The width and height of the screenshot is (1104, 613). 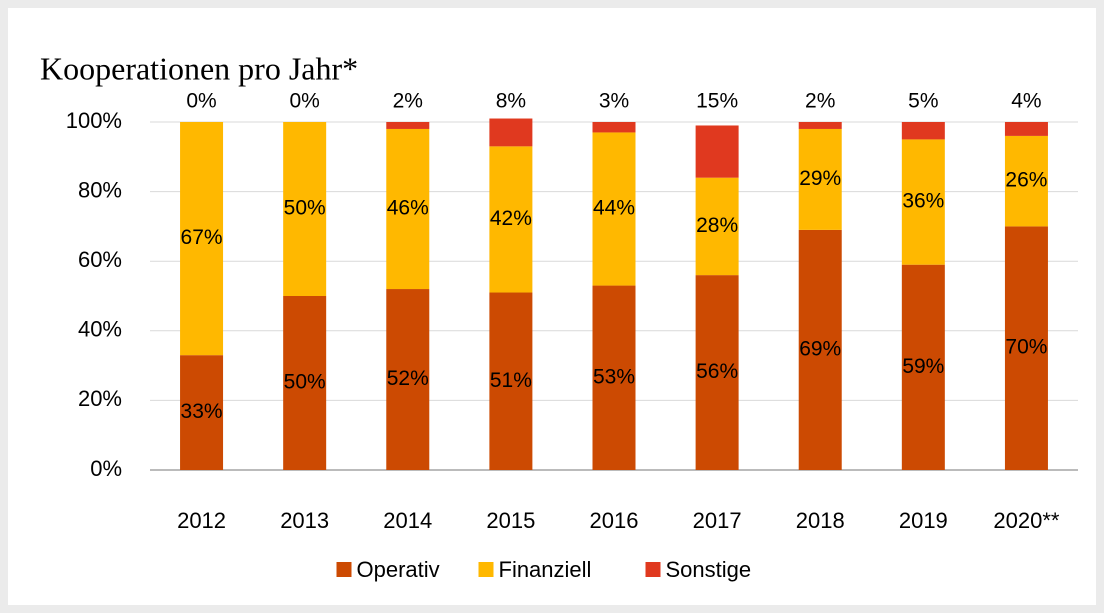 I want to click on value-label: 59%, so click(x=923, y=366).